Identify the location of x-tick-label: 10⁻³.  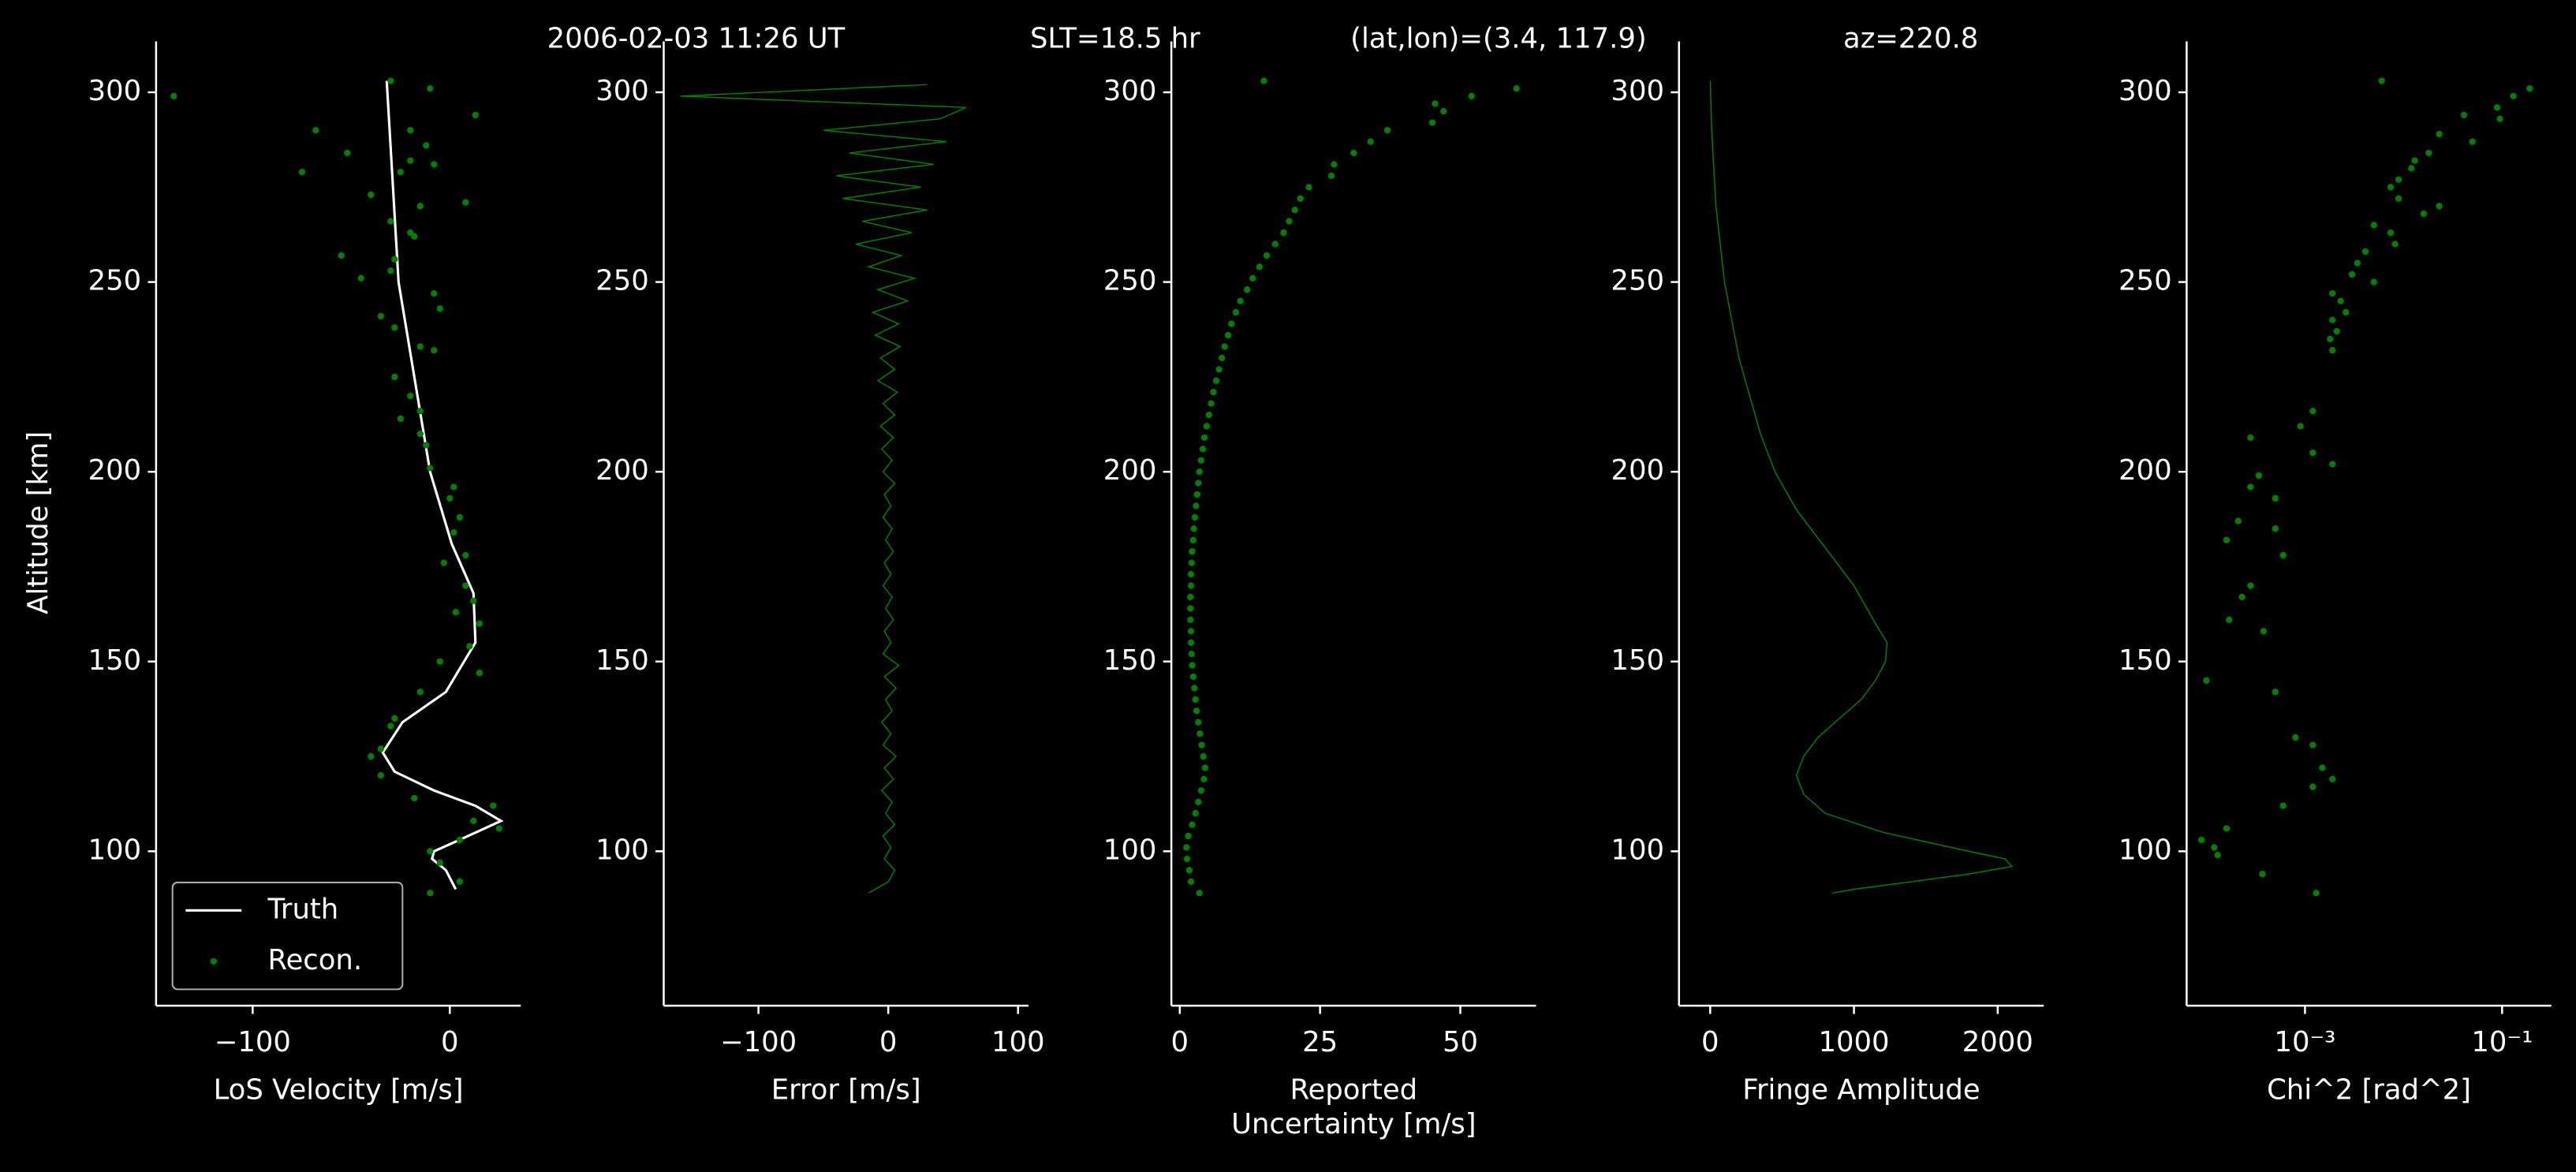
(2304, 1042).